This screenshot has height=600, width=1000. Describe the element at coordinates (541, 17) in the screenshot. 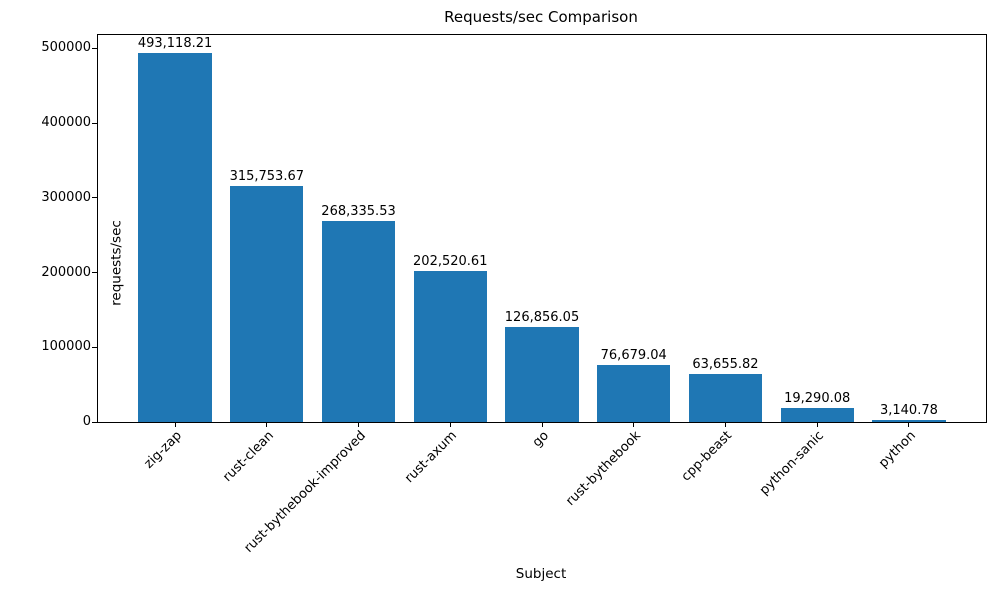

I see `chart-title: Requests/sec Comparison` at that location.